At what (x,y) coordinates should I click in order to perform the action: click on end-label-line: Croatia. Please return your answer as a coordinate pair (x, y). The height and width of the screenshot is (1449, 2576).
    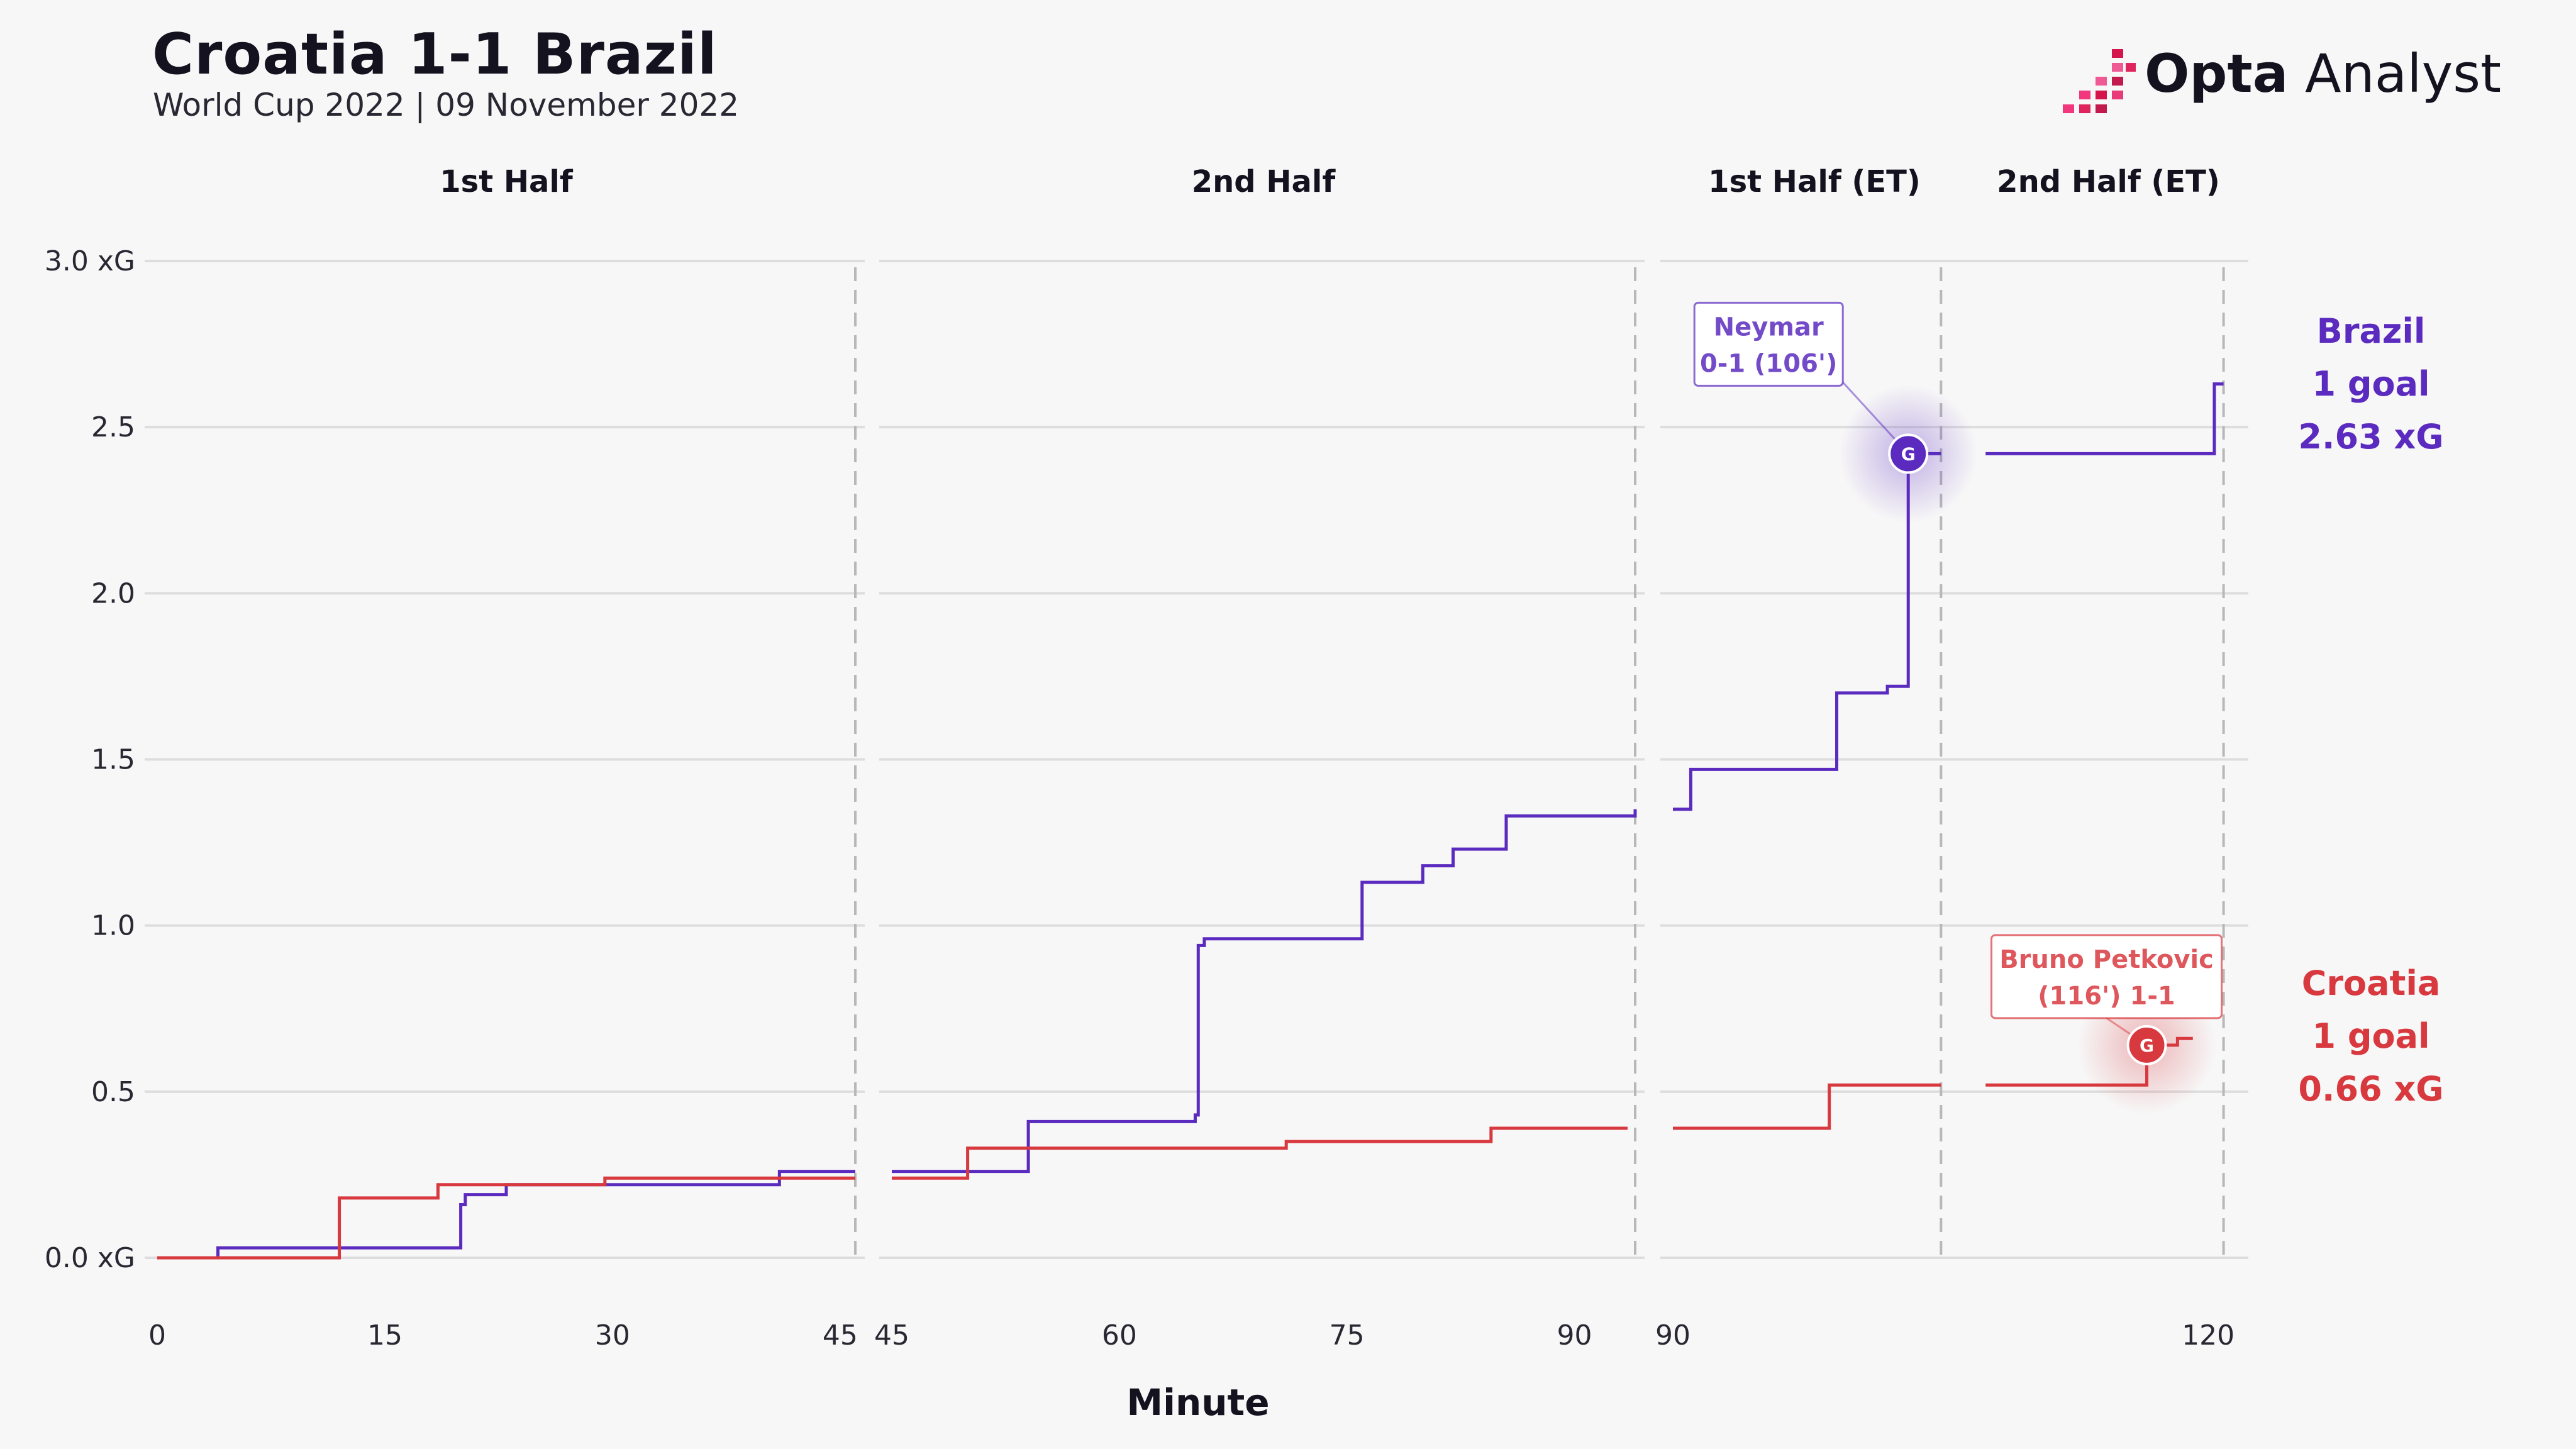
    Looking at the image, I should click on (2371, 983).